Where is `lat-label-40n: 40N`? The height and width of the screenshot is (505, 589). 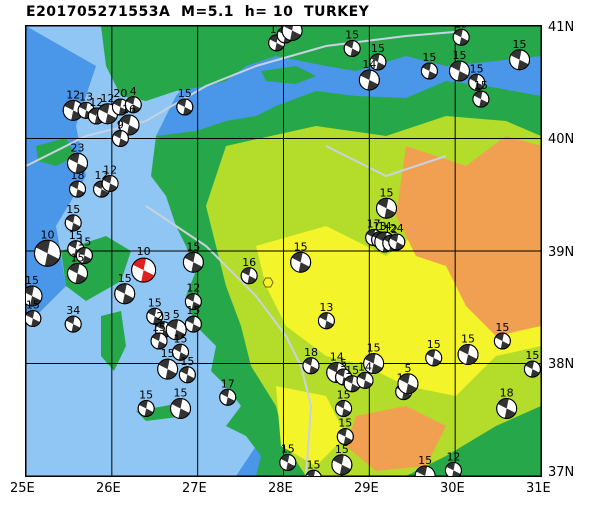 lat-label-40n: 40N is located at coordinates (561, 139).